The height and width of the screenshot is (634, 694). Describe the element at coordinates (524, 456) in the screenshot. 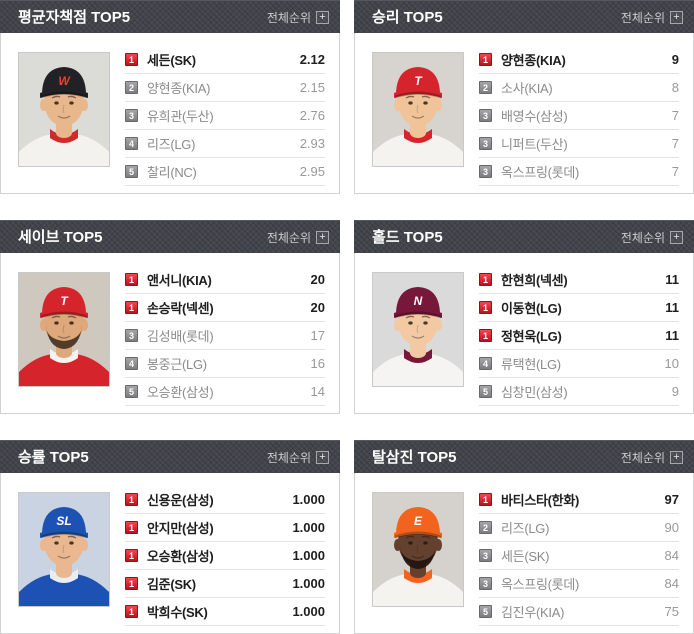

I see `panel-header: 탈삼진 TOP5 전체순위 +` at that location.